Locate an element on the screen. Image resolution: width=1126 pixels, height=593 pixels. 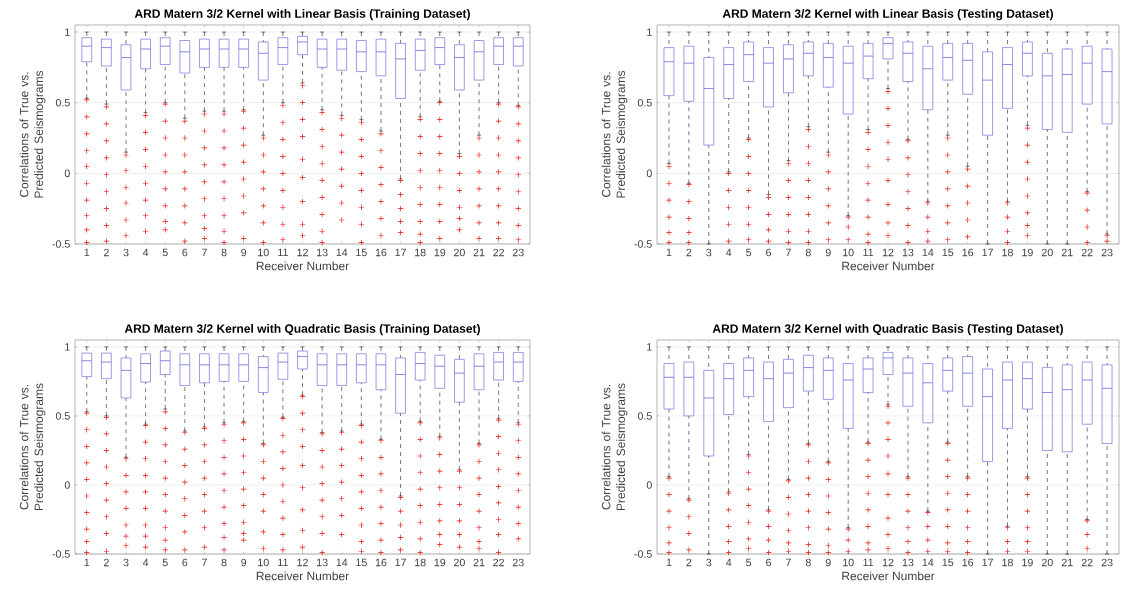
chart-title: ARD Matern 3/2 Kernel with Quadratic Basis (Training Dataset) is located at coordinates (302, 330).